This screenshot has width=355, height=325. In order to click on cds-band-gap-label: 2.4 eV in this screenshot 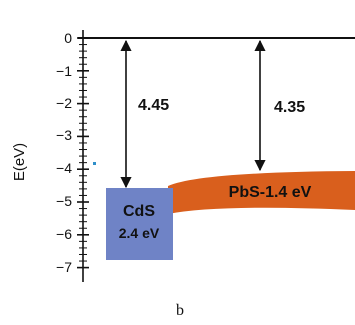, I will do `click(139, 233)`.